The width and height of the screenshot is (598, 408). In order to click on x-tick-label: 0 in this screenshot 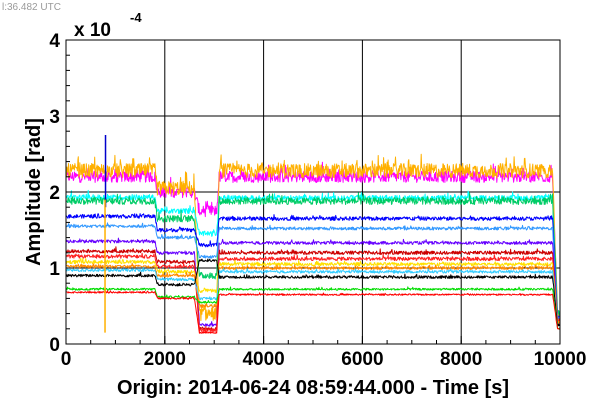, I will do `click(66, 359)`.